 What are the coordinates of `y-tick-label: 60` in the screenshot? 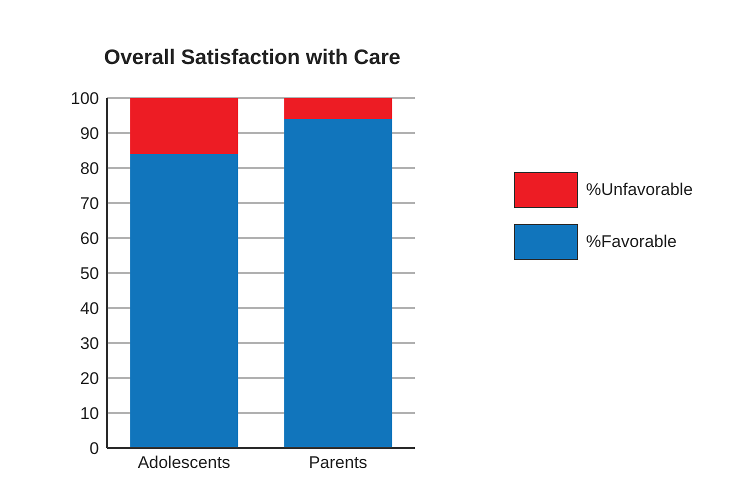 It's located at (89, 238).